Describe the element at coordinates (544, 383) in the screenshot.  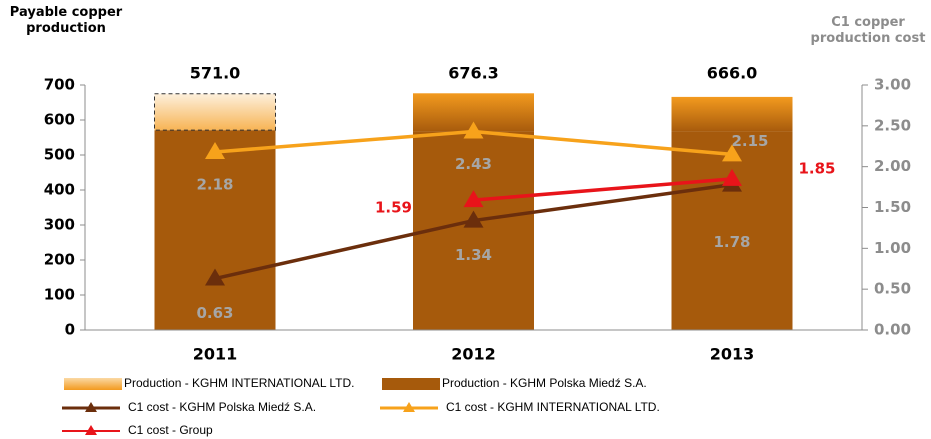
I see `legend-label: Production - KGHM Polska Miedź S.A.` at that location.